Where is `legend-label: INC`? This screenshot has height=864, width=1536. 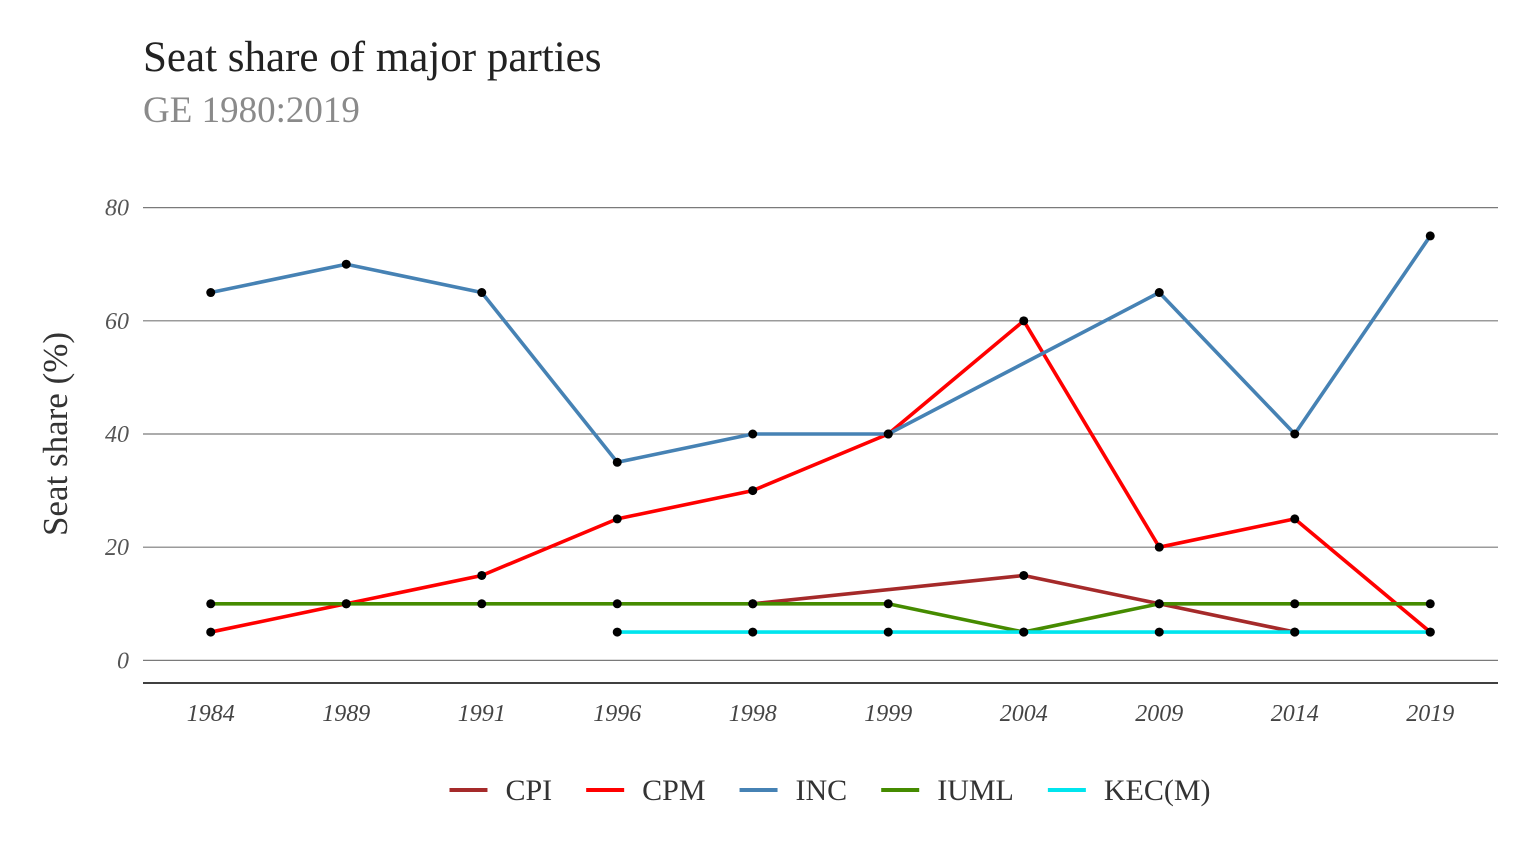 legend-label: INC is located at coordinates (822, 790).